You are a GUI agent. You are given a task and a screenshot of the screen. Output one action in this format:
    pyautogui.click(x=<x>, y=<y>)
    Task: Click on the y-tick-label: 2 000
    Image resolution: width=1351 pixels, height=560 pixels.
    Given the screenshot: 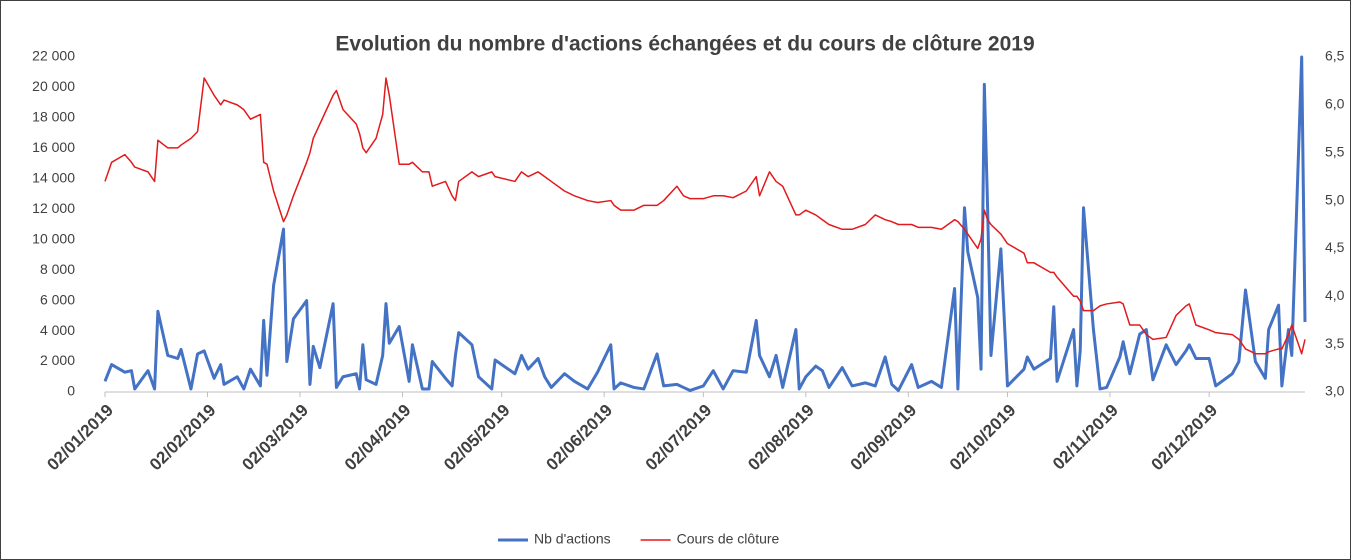 What is the action you would take?
    pyautogui.click(x=57, y=360)
    